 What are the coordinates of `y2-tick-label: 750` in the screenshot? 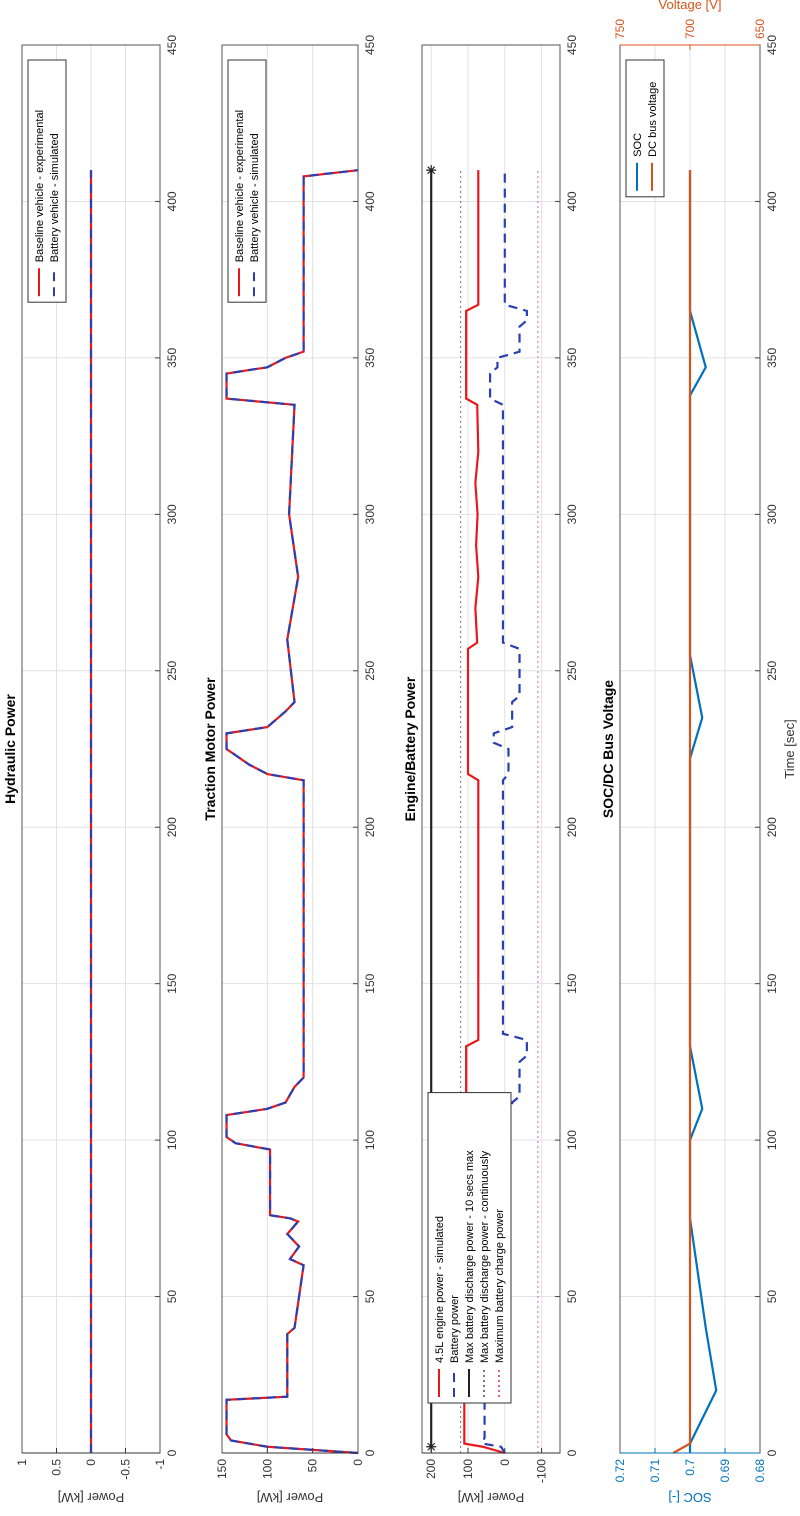 It's located at (620, 29).